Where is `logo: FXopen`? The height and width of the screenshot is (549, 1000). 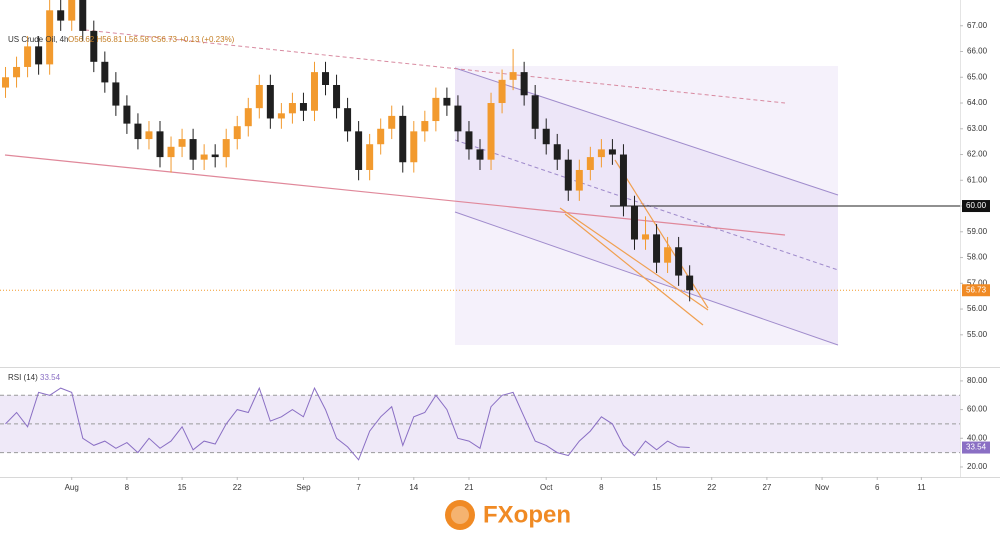 logo: FXopen is located at coordinates (508, 515).